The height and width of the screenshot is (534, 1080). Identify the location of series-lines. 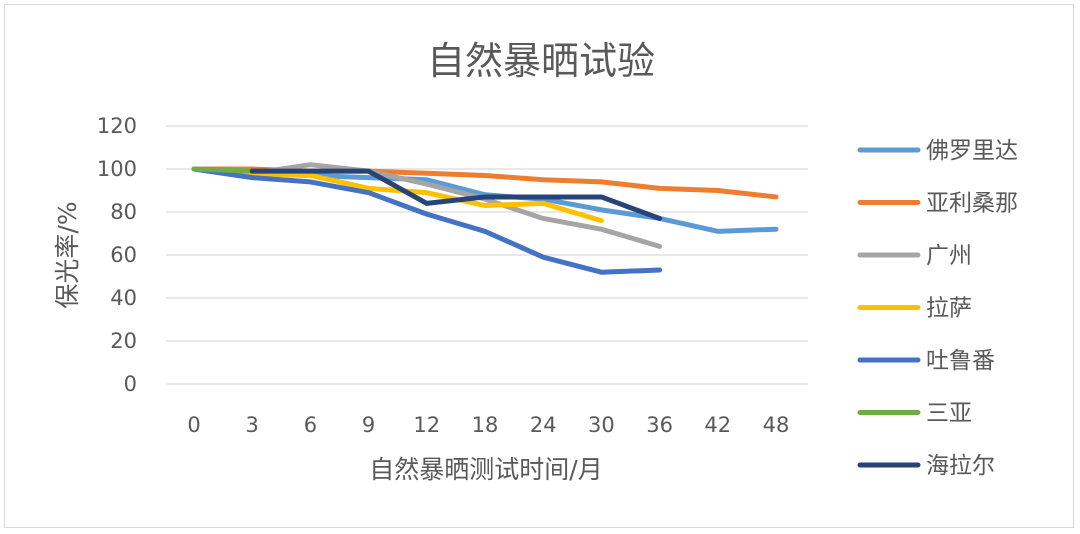
(485, 218).